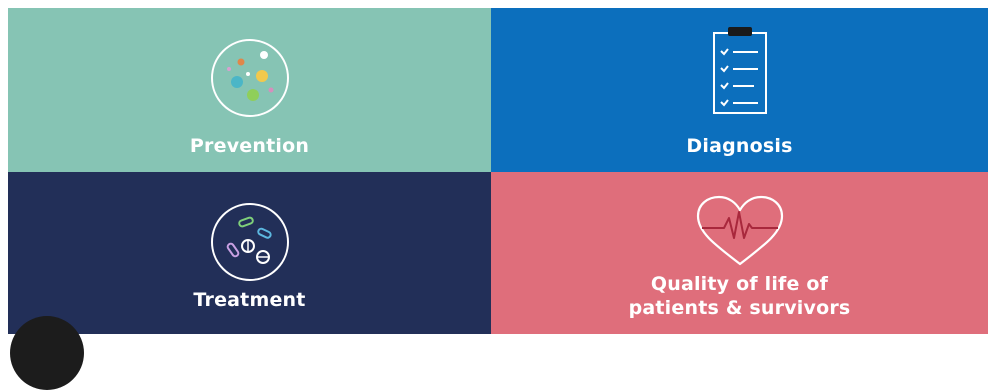  Describe the element at coordinates (739, 308) in the screenshot. I see `tile-label-line-2: patients & survivors` at that location.